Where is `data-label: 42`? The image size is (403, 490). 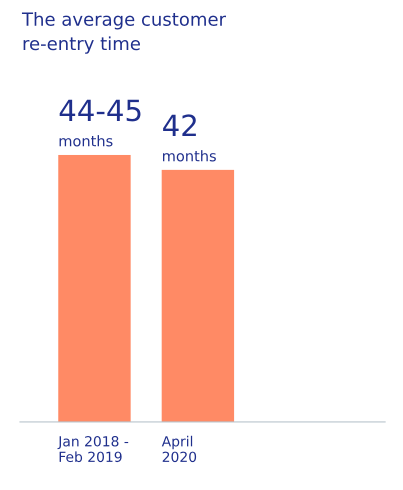 data-label: 42 is located at coordinates (179, 125).